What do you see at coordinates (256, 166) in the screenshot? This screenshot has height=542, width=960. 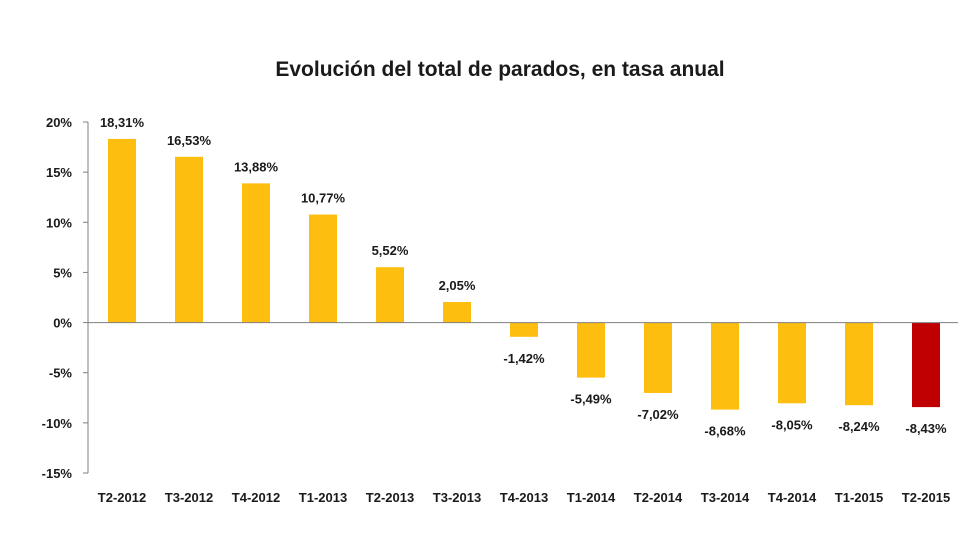 I see `data-label: 13,88%` at bounding box center [256, 166].